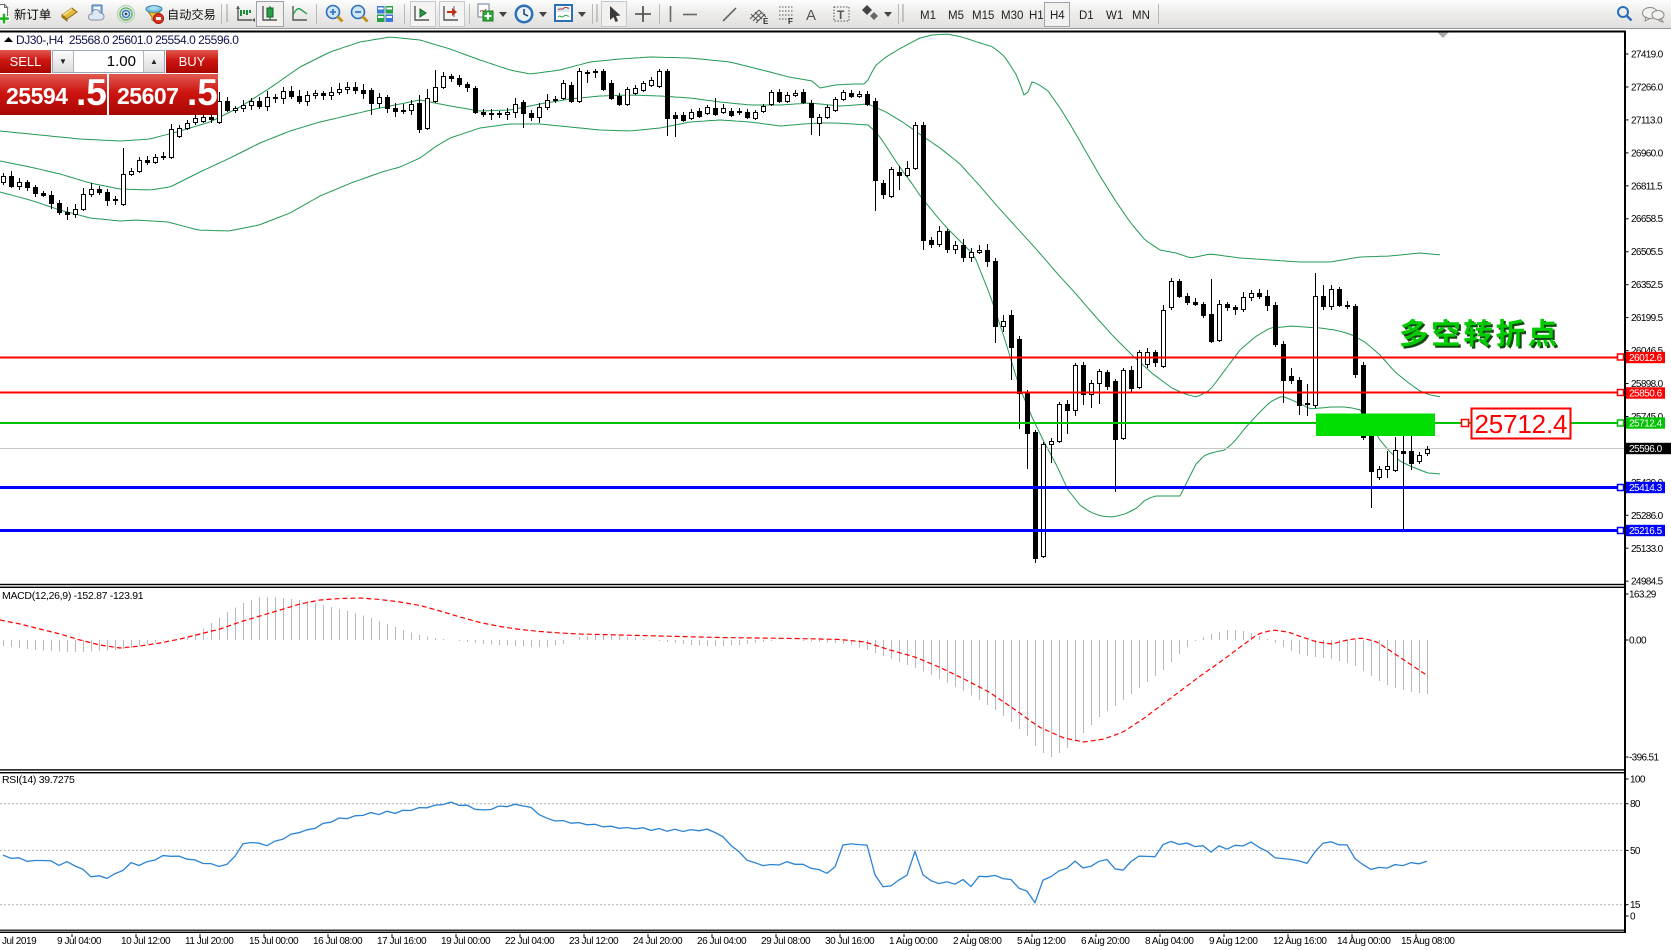 The image size is (1671, 950). What do you see at coordinates (790, 21) in the screenshot?
I see `svg-text: F` at bounding box center [790, 21].